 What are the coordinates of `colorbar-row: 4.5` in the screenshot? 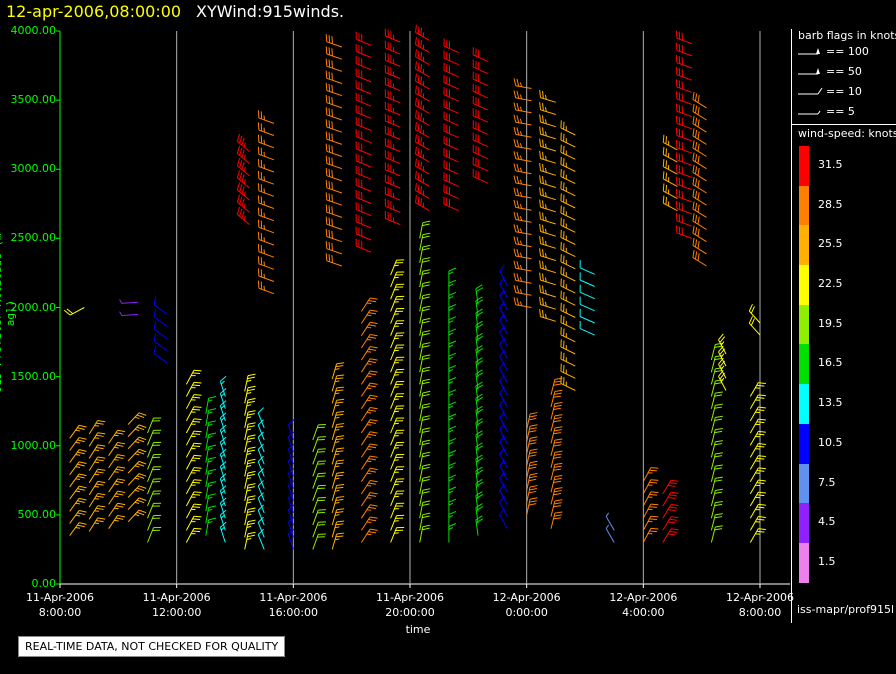 It's located at (844, 523).